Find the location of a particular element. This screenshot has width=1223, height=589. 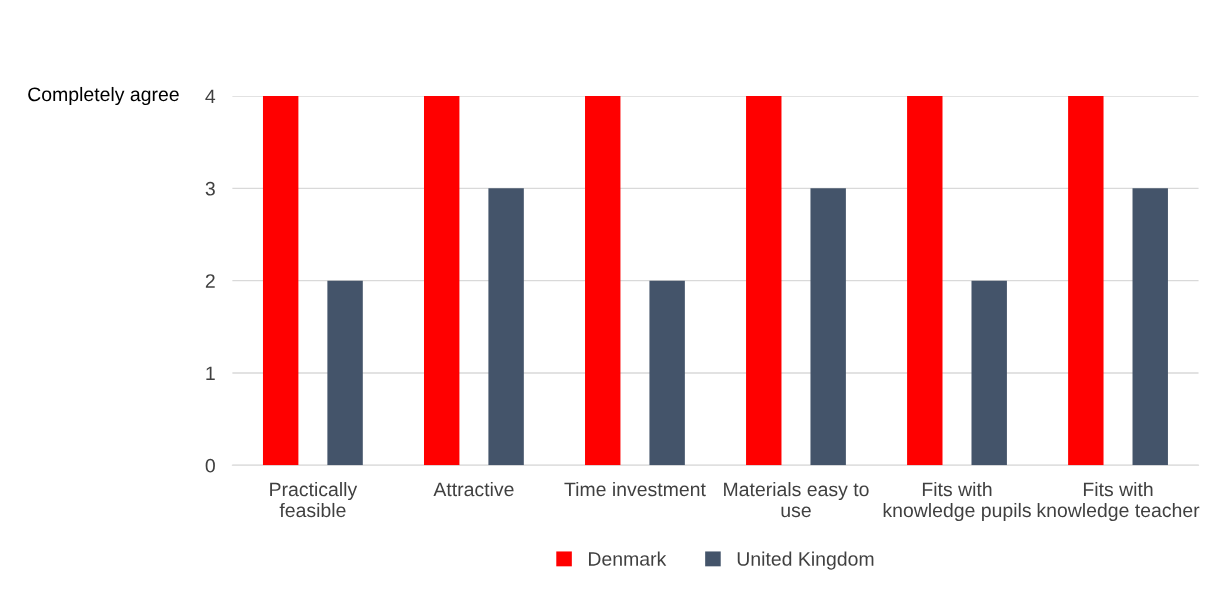

x-tick-label: Attractive is located at coordinates (473, 489).